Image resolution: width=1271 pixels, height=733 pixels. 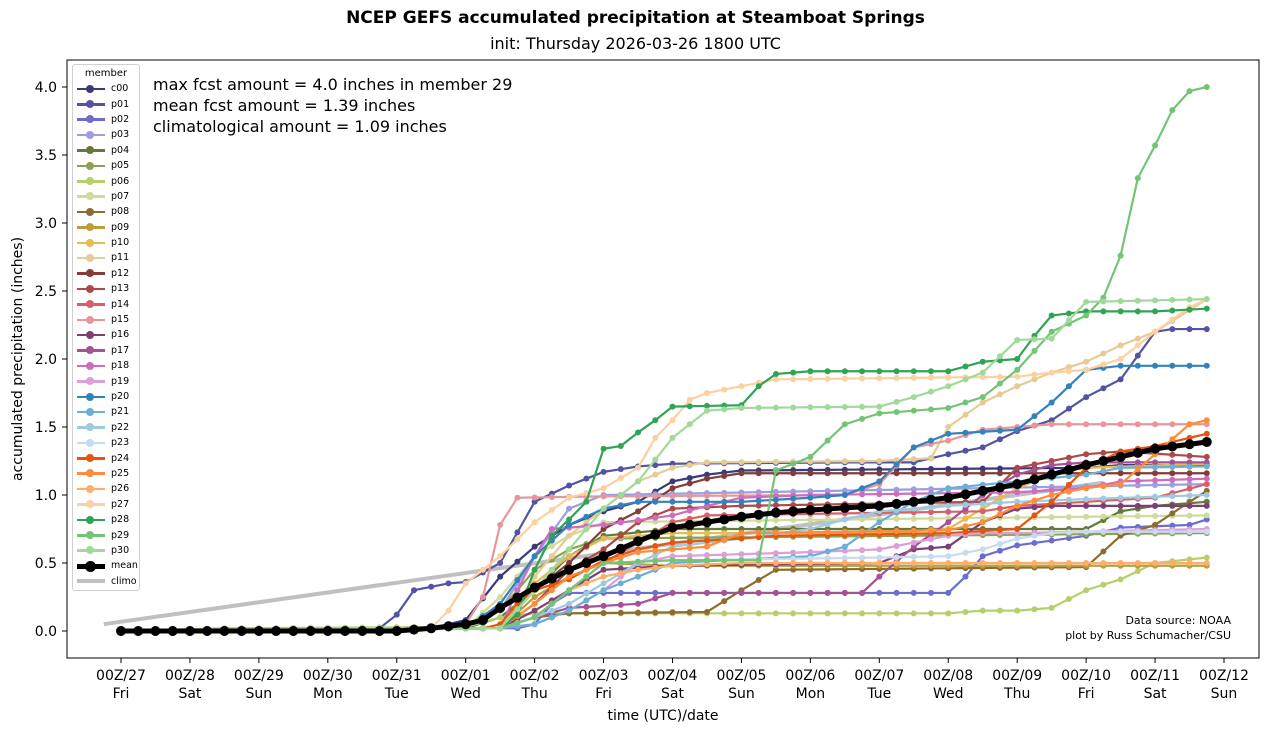 What do you see at coordinates (120, 227) in the screenshot?
I see `legend-label: p09` at bounding box center [120, 227].